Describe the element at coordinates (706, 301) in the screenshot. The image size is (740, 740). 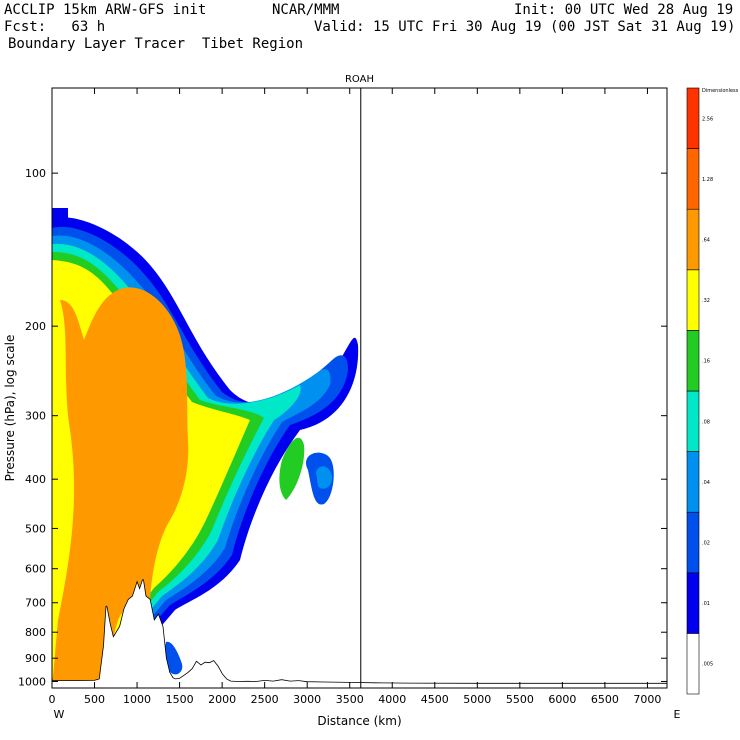
I see `colorbar-level-label: .32` at that location.